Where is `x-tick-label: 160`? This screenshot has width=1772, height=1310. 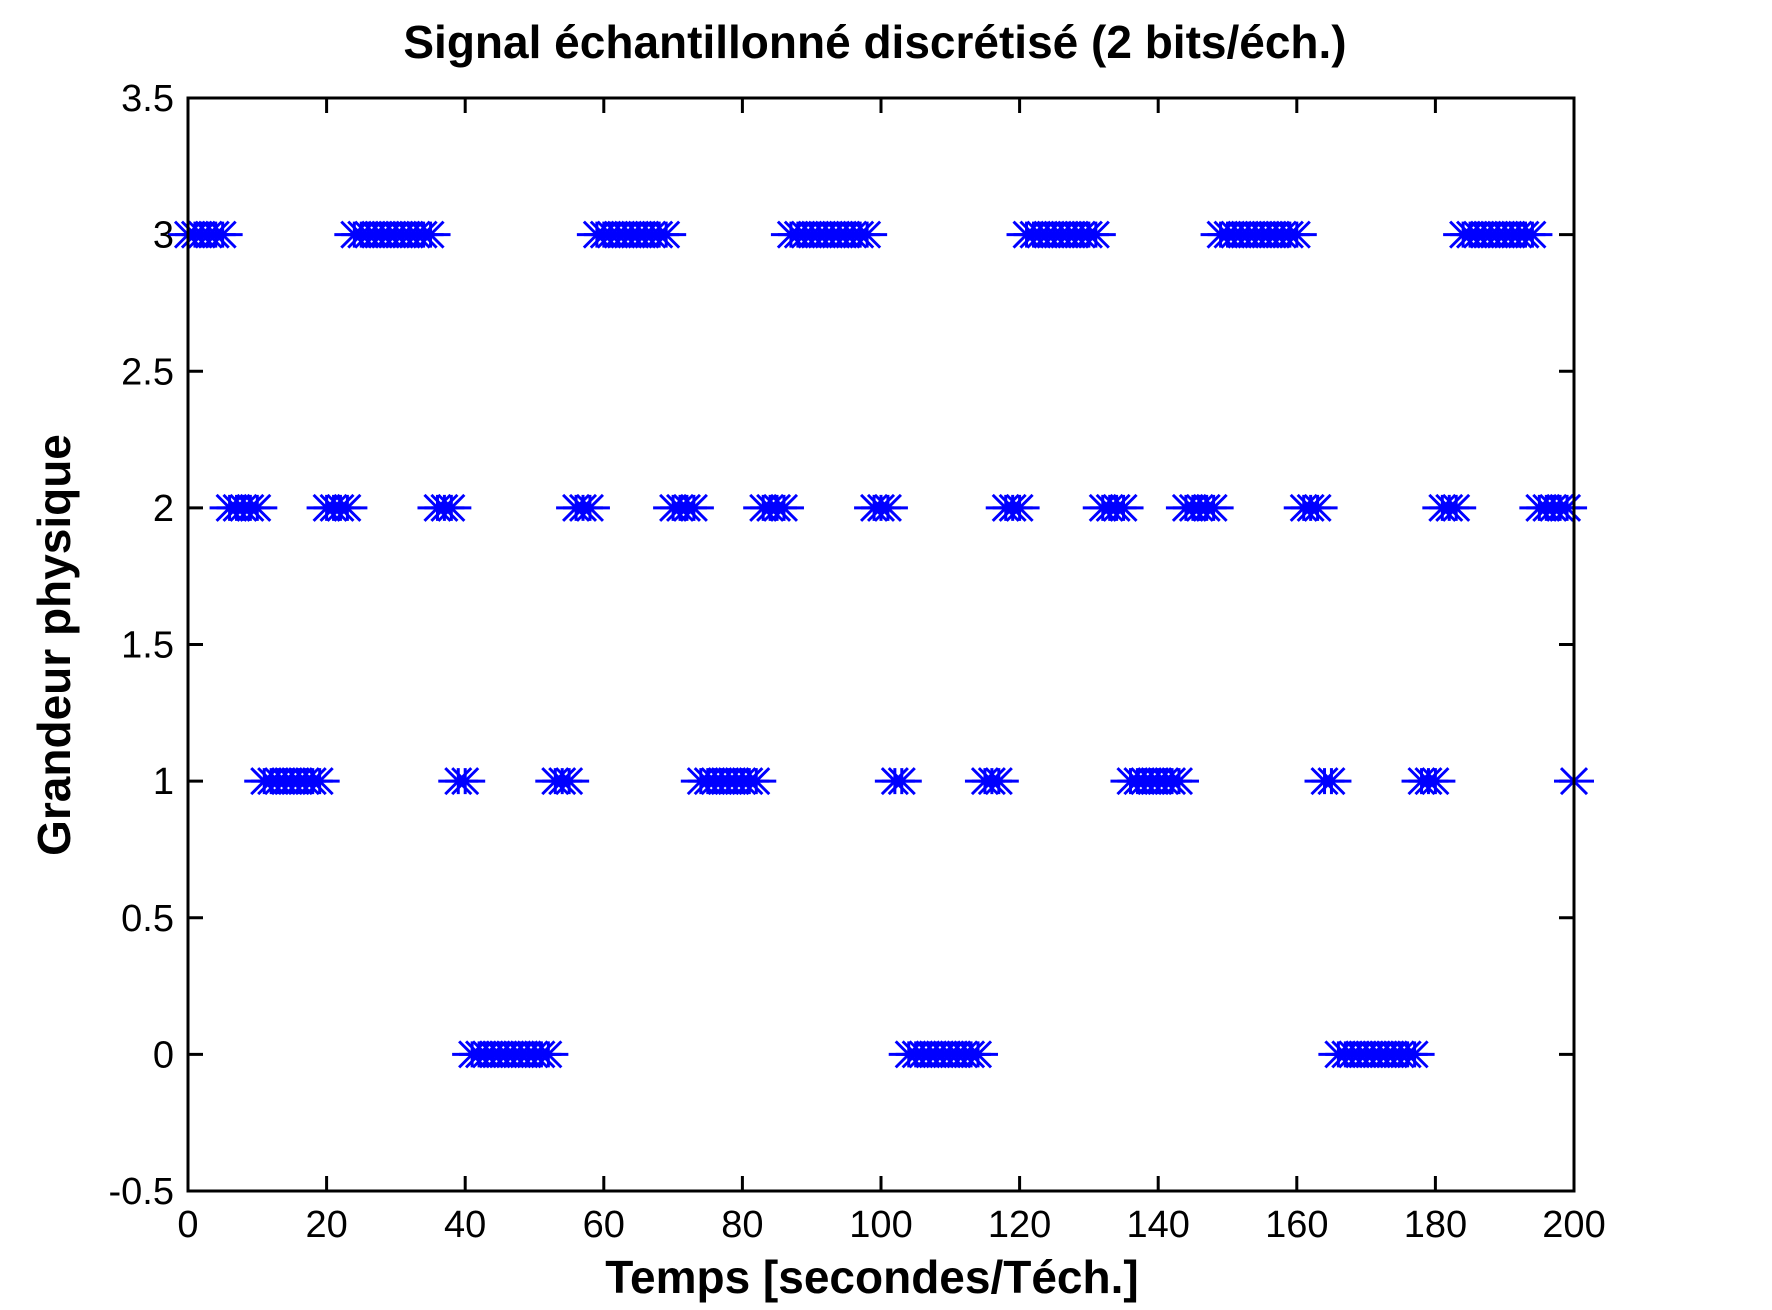
x-tick-label: 160 is located at coordinates (1296, 1225).